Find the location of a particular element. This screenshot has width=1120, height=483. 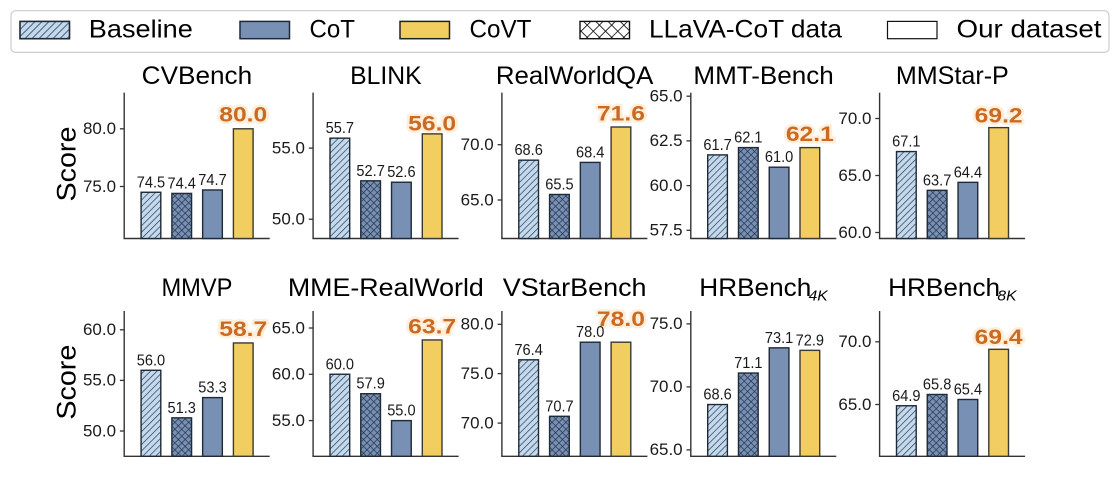

svg-text: 4K is located at coordinates (819, 295).